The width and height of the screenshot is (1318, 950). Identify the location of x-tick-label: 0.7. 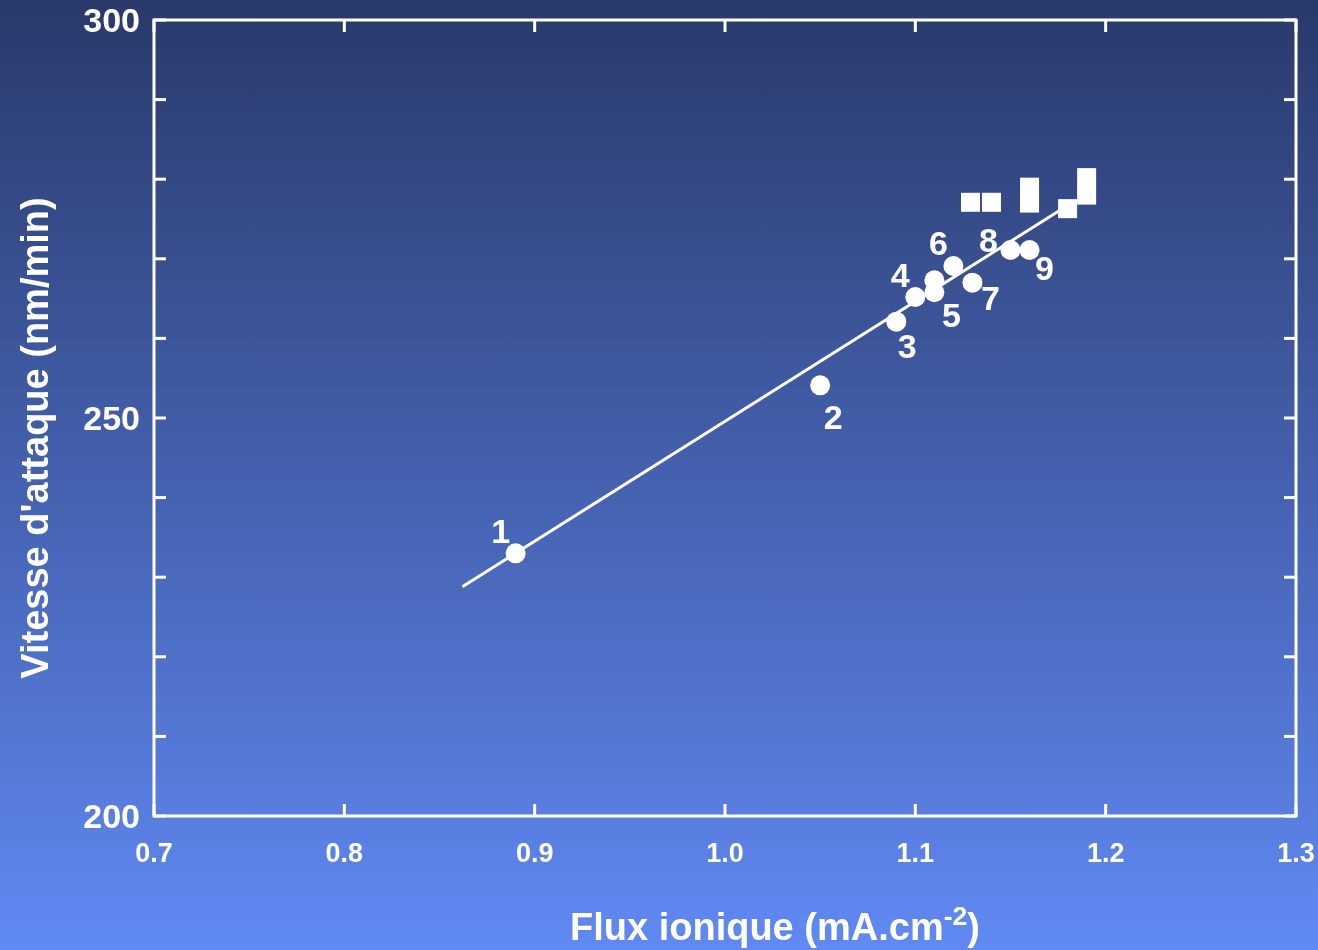
(154, 853).